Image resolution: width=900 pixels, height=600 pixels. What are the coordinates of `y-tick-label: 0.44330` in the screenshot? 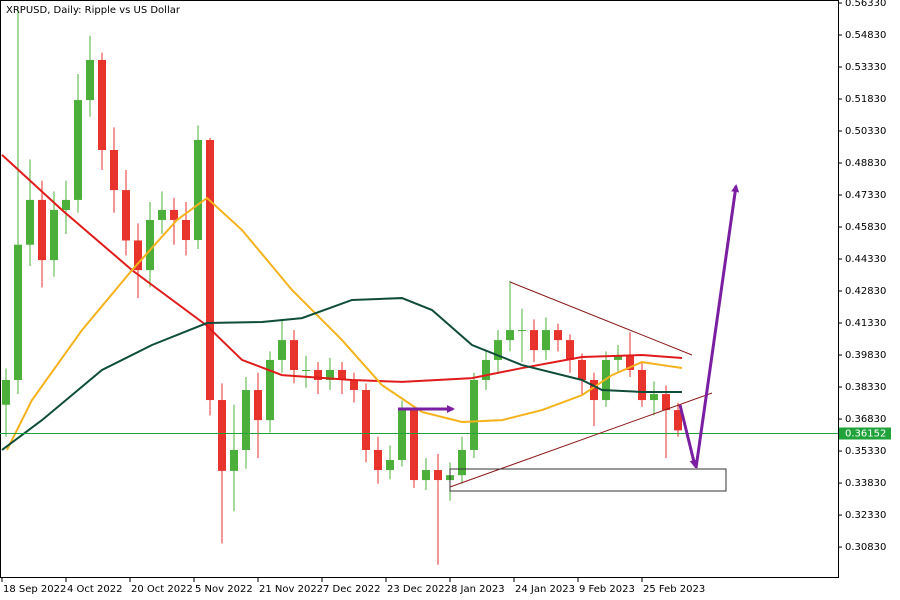 It's located at (865, 259).